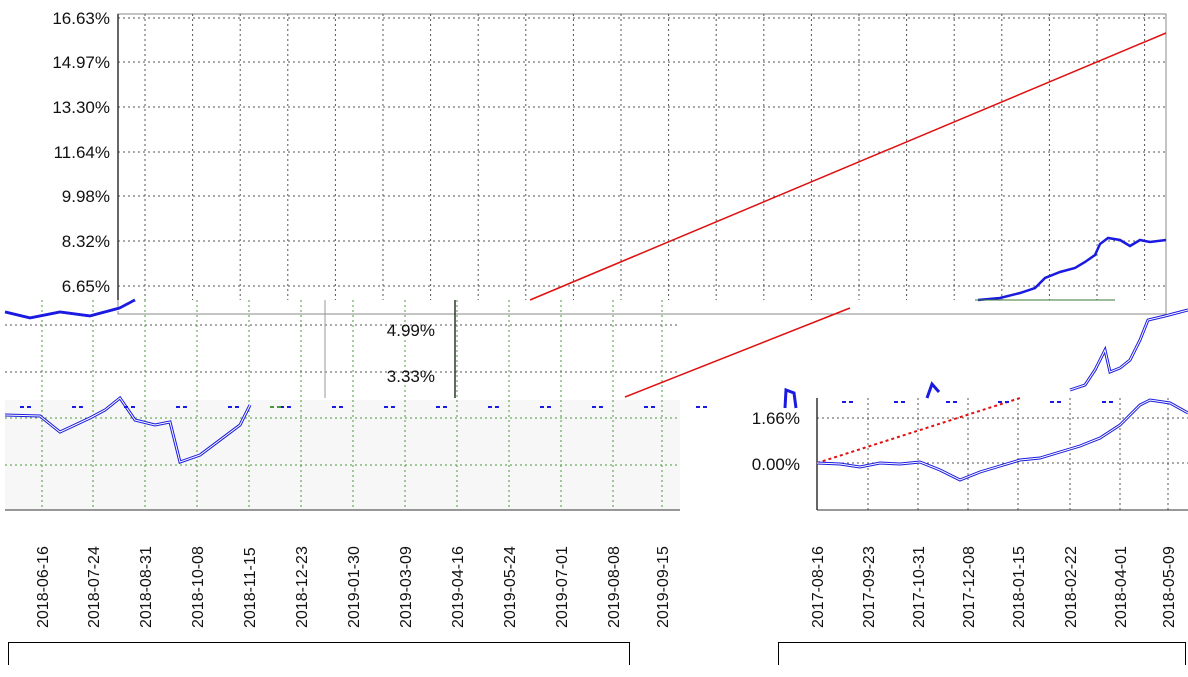  Describe the element at coordinates (818, 587) in the screenshot. I see `x-tick-label: 2017-08-16` at that location.